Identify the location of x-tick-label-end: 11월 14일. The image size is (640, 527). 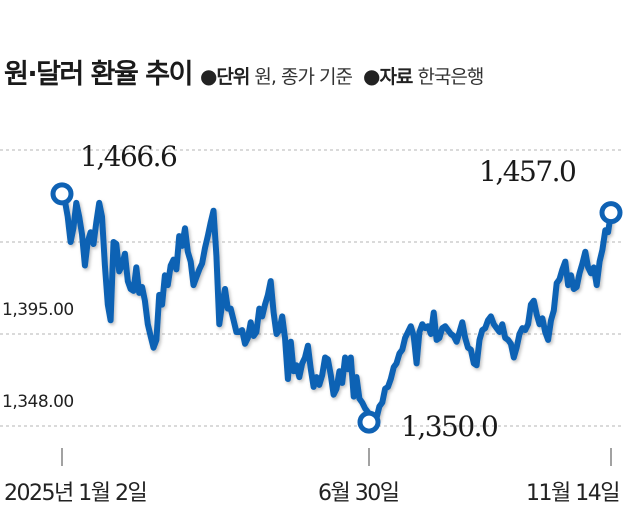
(573, 493).